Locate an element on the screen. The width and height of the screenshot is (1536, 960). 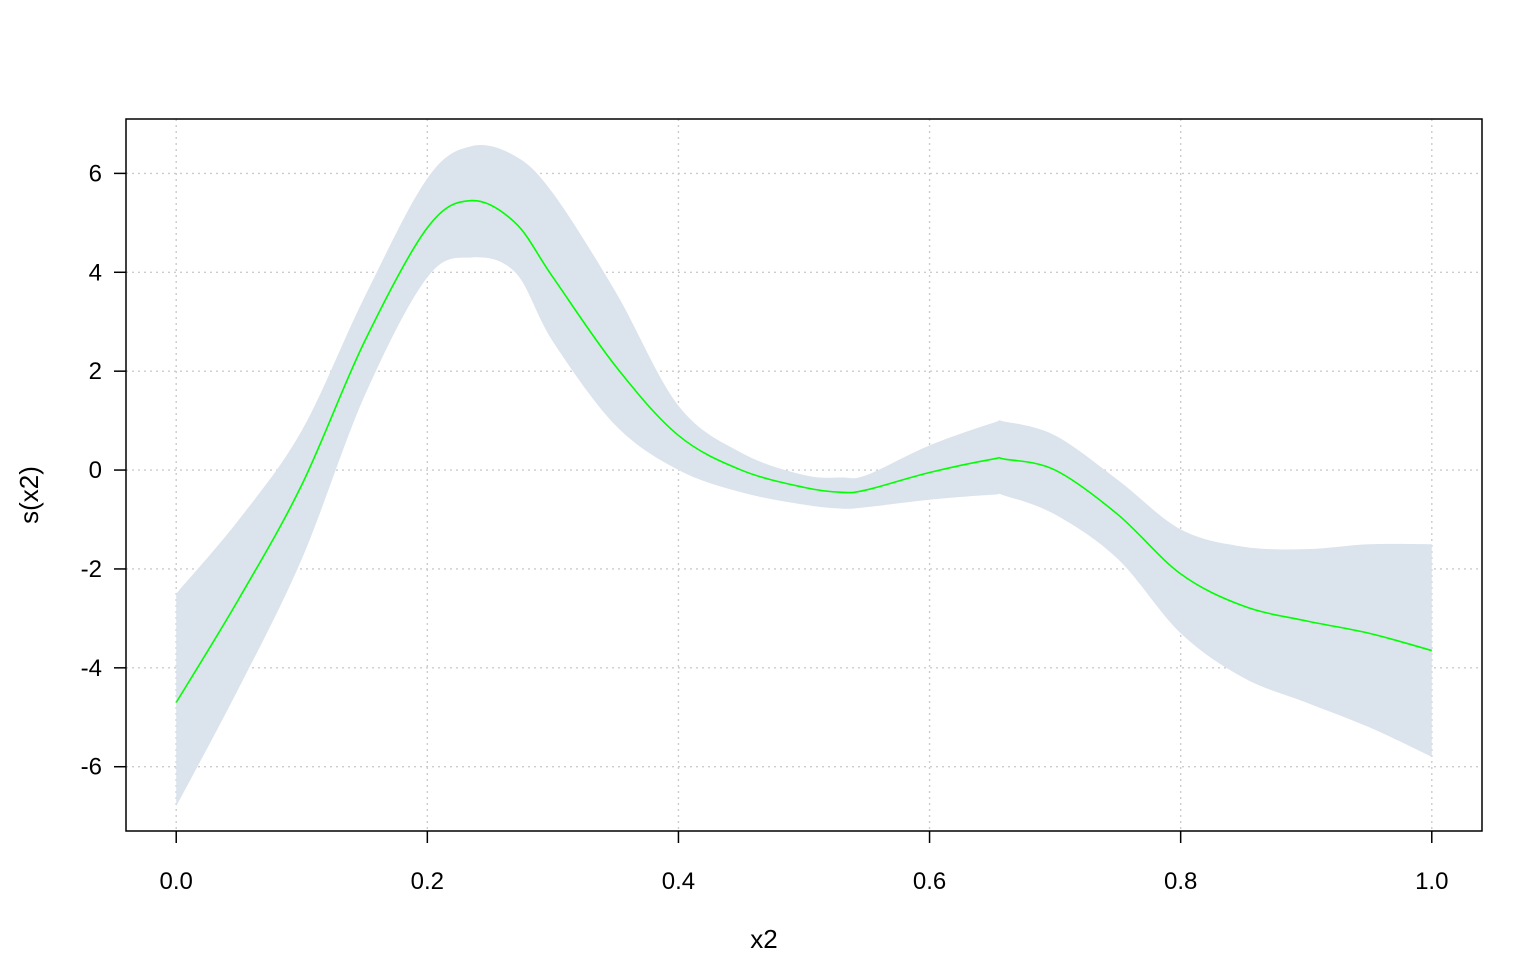
x-axis-title: x2 is located at coordinates (763, 939).